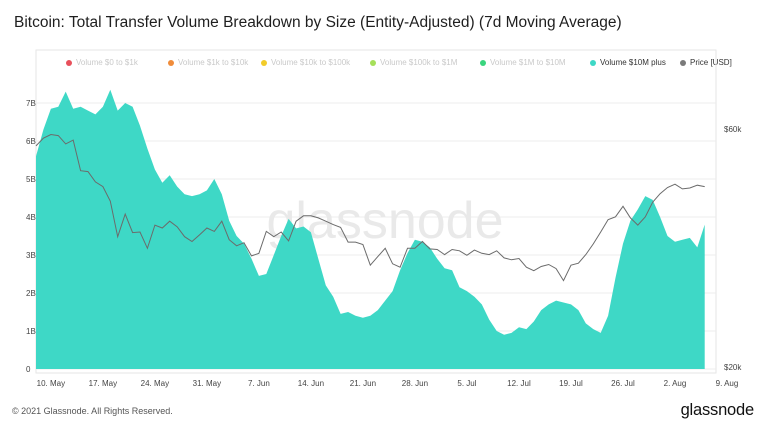  Describe the element at coordinates (675, 383) in the screenshot. I see `x-tick-label: 2. Aug` at that location.